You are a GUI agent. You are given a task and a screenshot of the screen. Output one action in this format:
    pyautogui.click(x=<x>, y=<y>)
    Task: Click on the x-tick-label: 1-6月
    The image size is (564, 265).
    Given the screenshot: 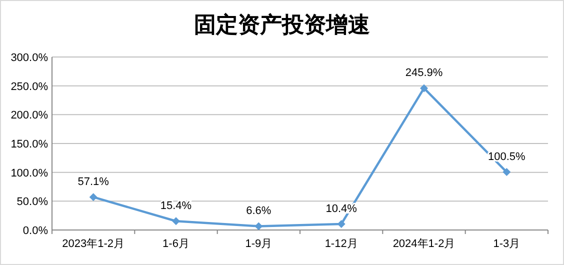 What is the action you would take?
    pyautogui.click(x=176, y=244)
    